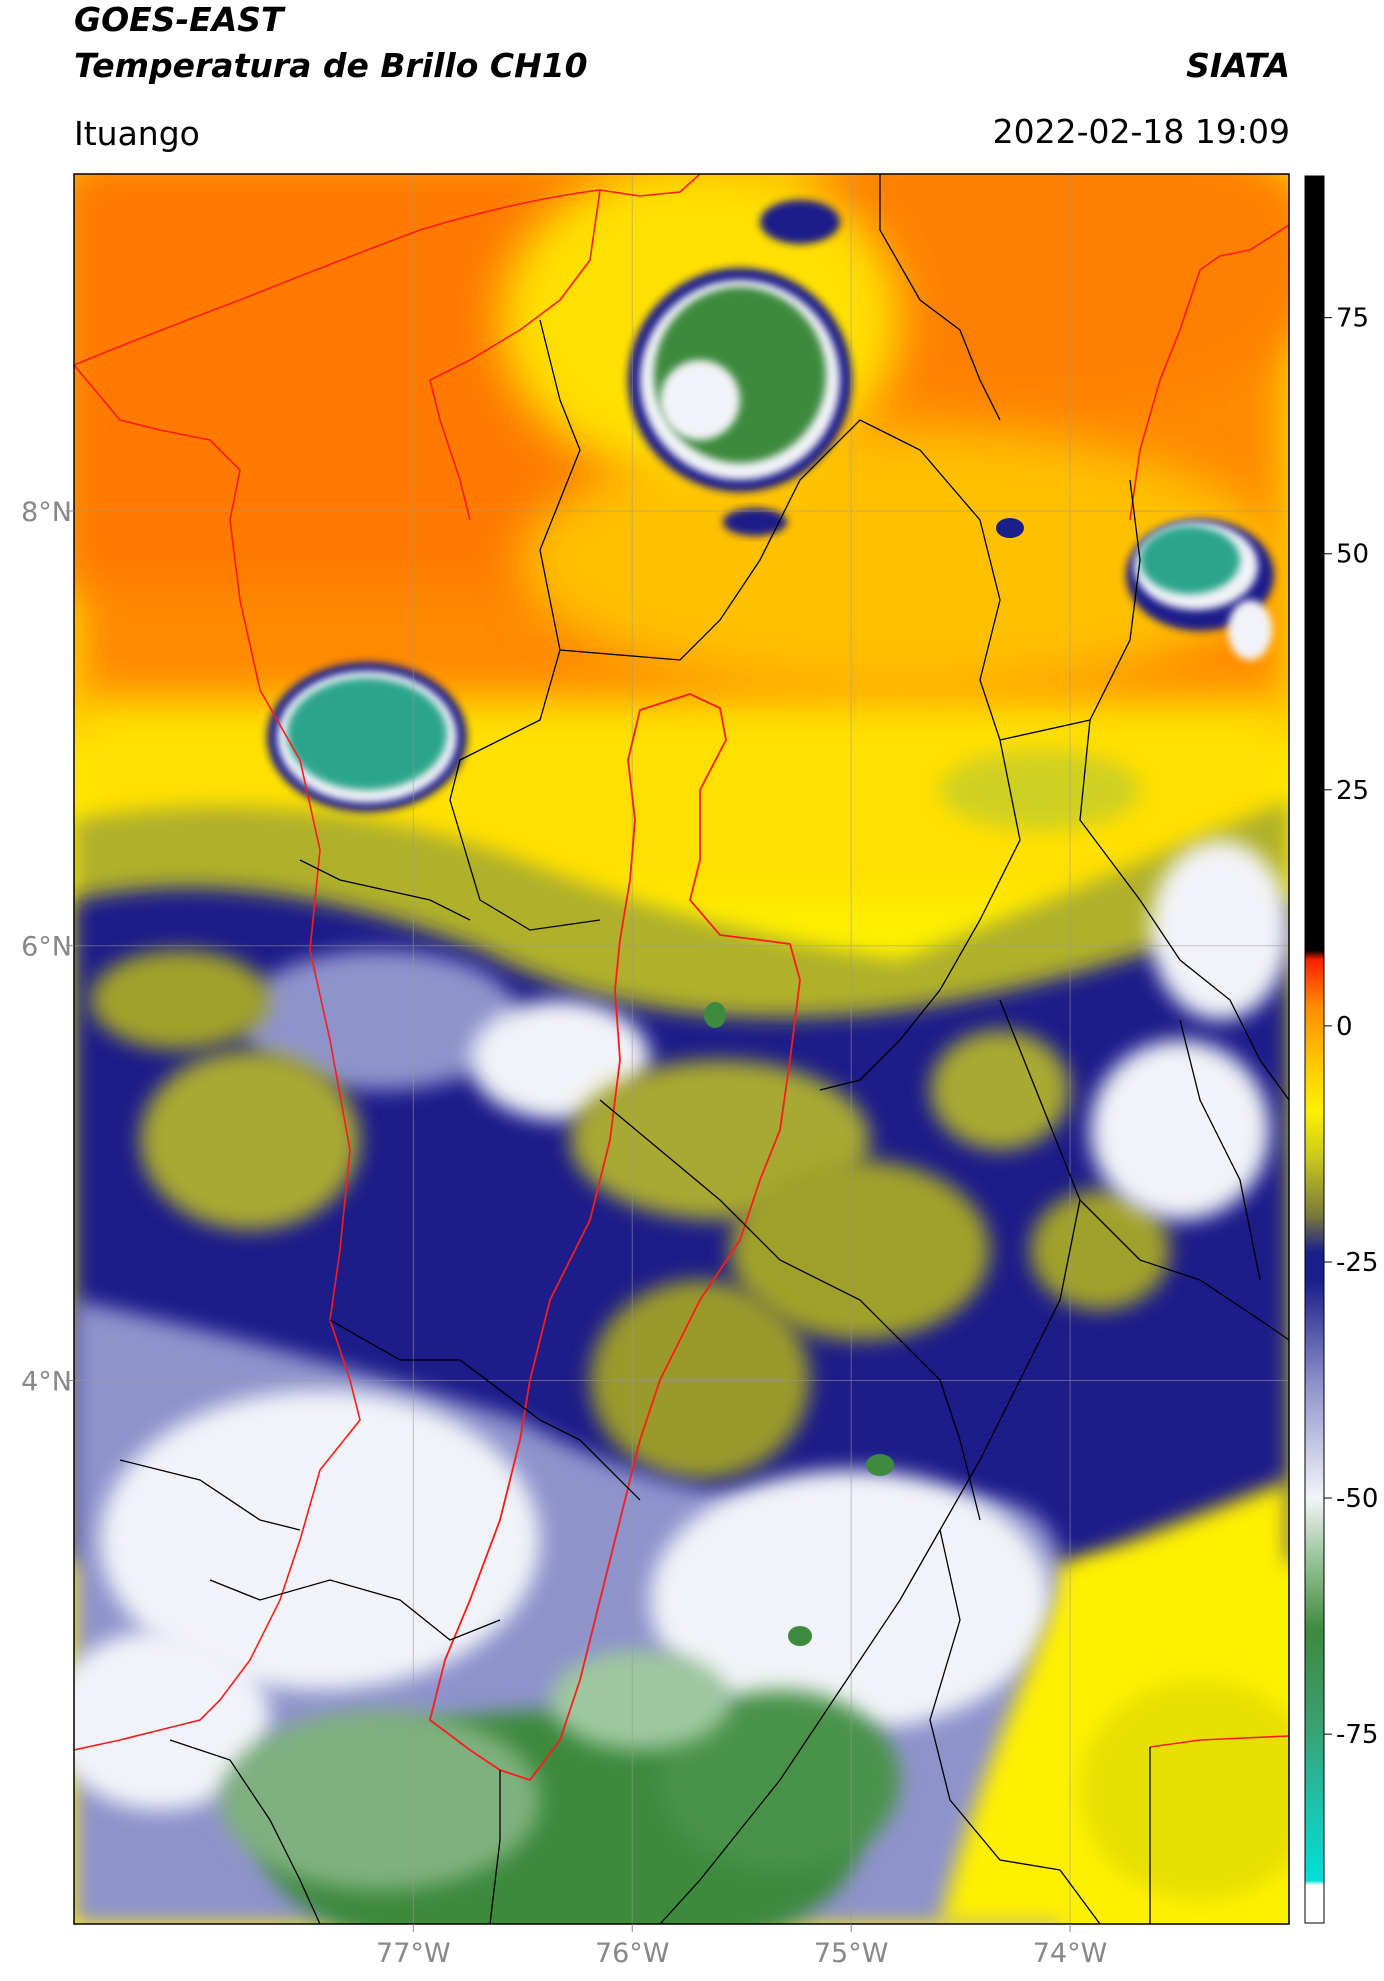 Image resolution: width=1384 pixels, height=1981 pixels. What do you see at coordinates (1238, 65) in the screenshot?
I see `brand-label: SIATA` at bounding box center [1238, 65].